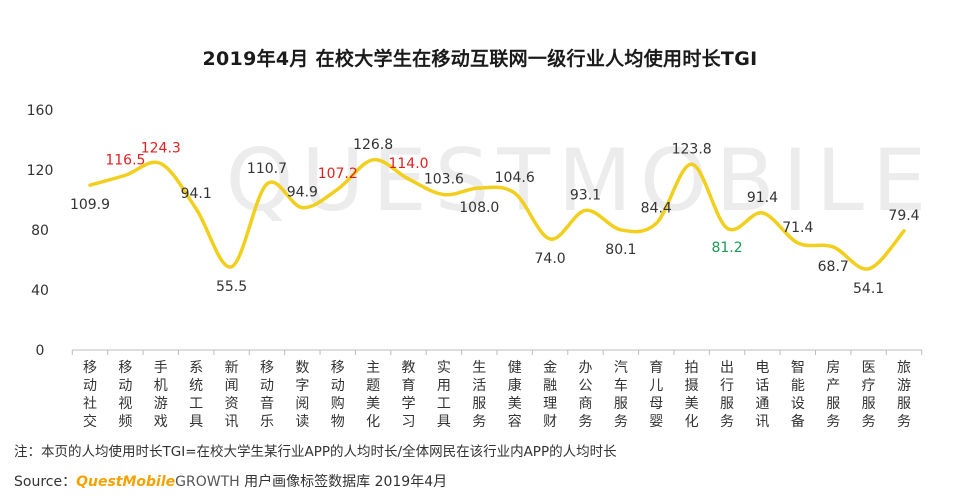 Image resolution: width=960 pixels, height=501 pixels. What do you see at coordinates (692, 395) in the screenshot?
I see `x-tick-label: 拍摄美化` at bounding box center [692, 395].